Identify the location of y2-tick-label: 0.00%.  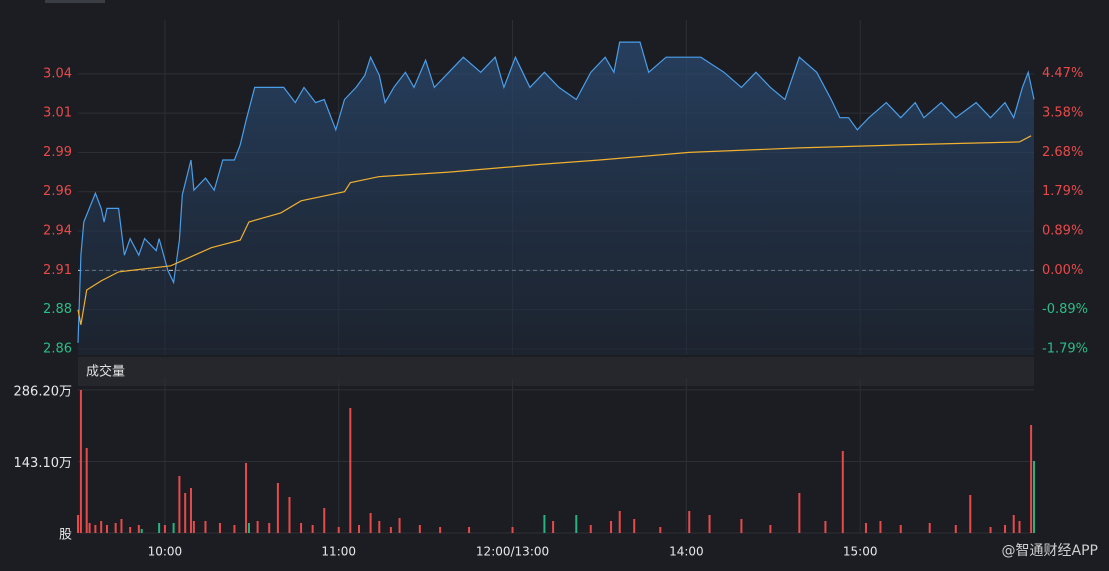
(1062, 270).